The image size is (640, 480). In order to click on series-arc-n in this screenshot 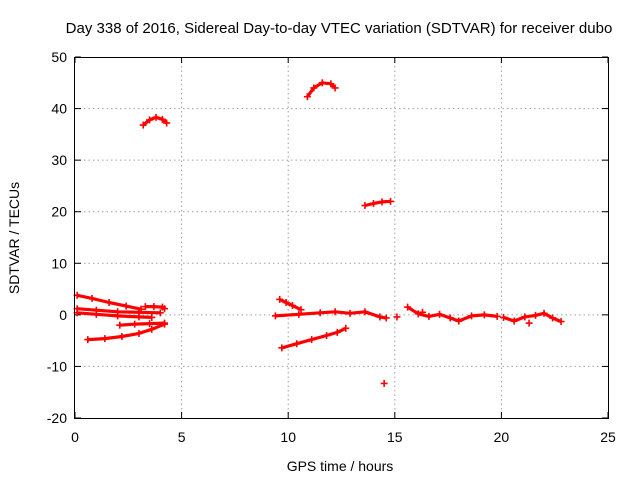, I will do `click(532, 317)`.